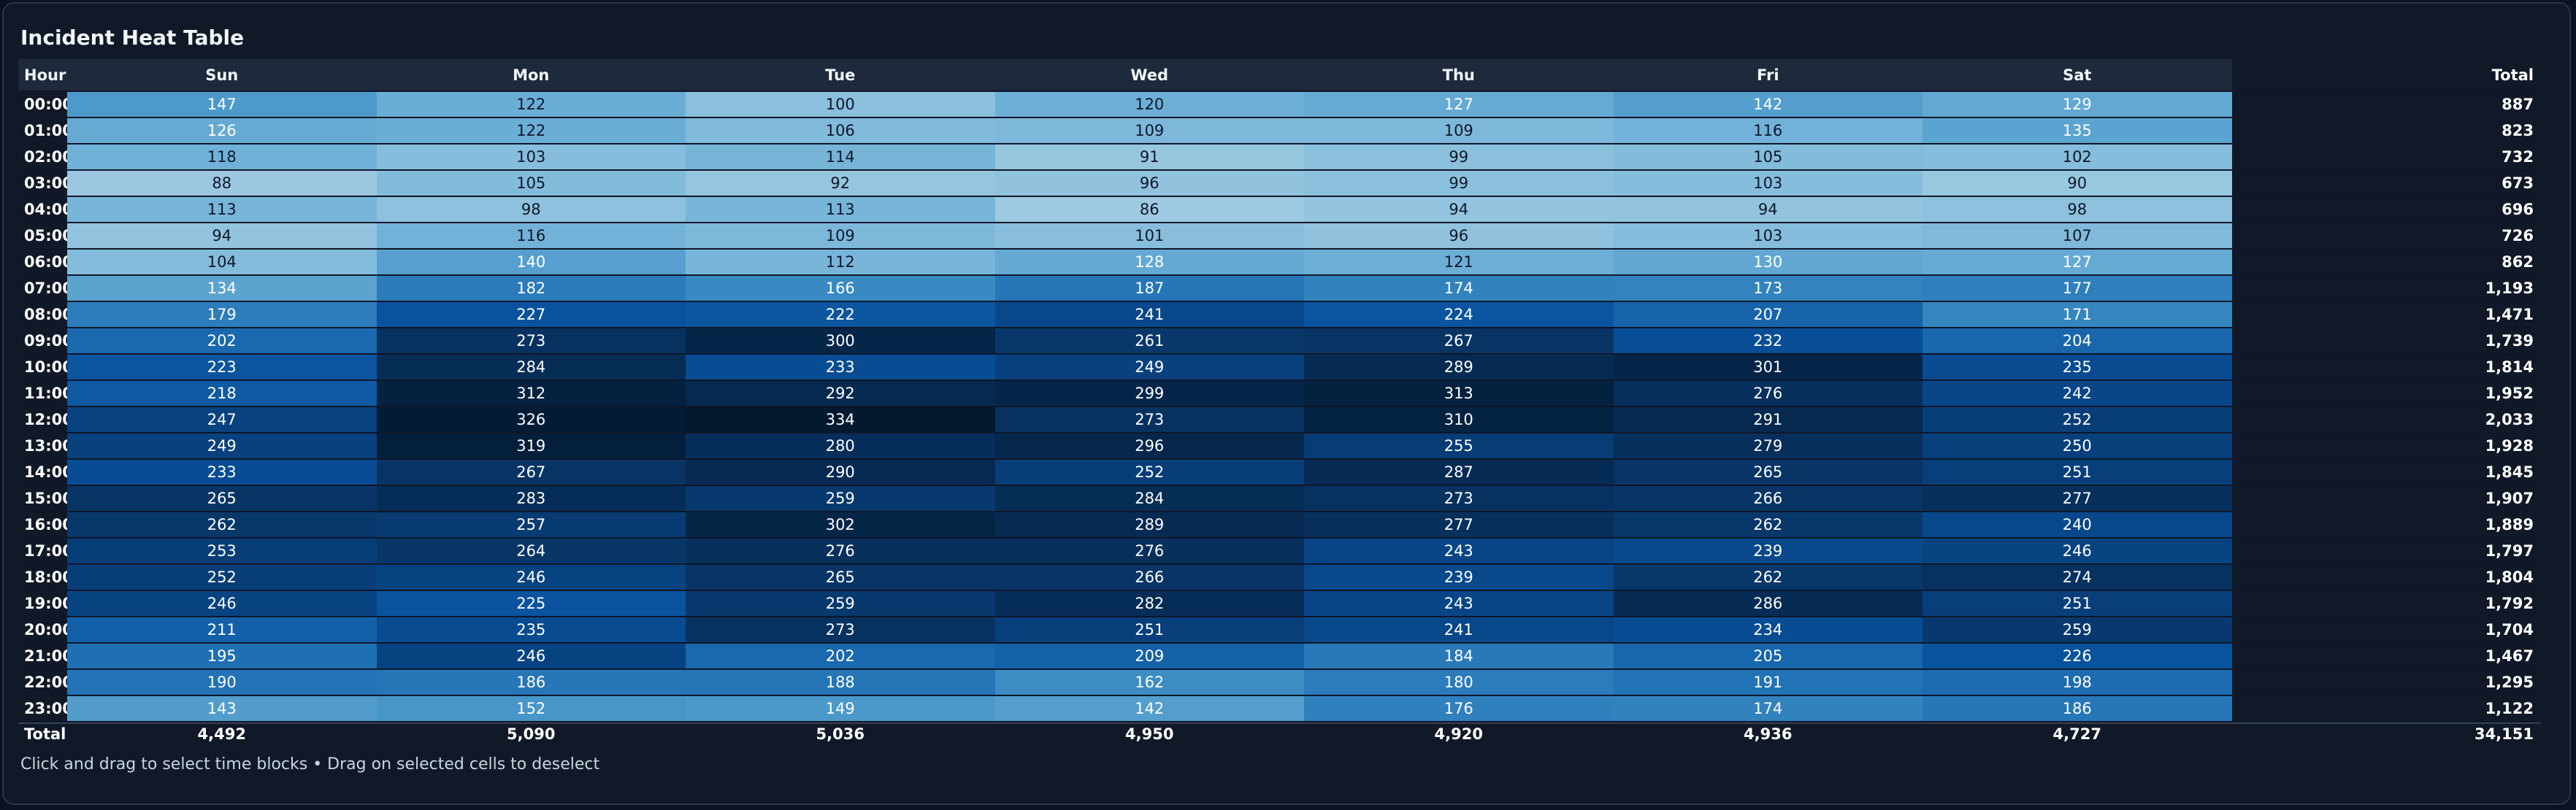  Describe the element at coordinates (1768, 499) in the screenshot. I see `heat-cell: 266` at that location.